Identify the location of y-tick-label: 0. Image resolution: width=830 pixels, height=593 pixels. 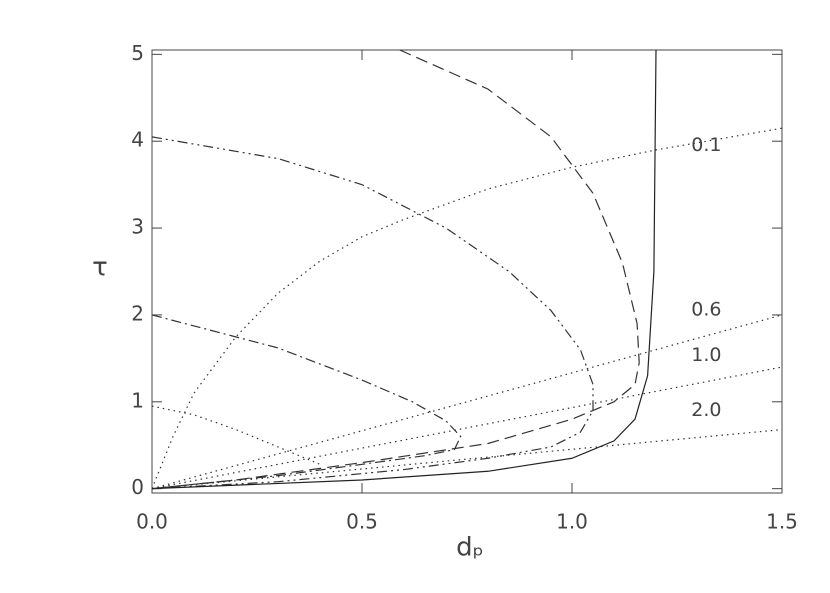
(137, 487).